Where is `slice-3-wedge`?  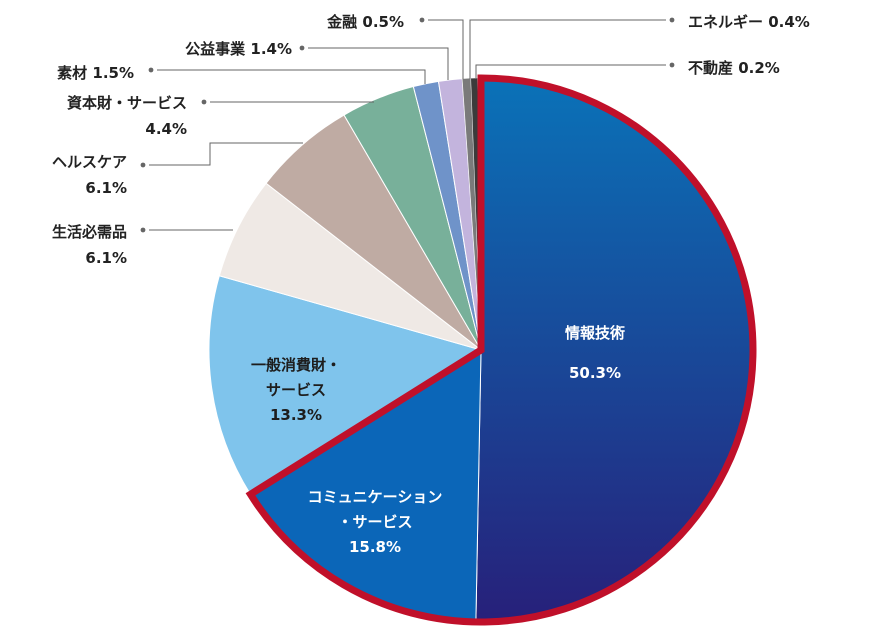
slice-3-wedge is located at coordinates (345, 385).